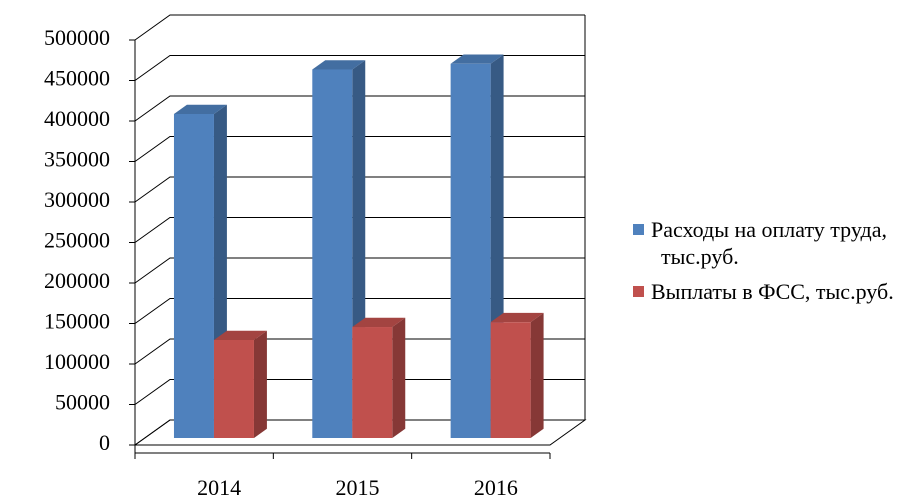  What do you see at coordinates (82, 402) in the screenshot?
I see `y-tick-label: 50000` at bounding box center [82, 402].